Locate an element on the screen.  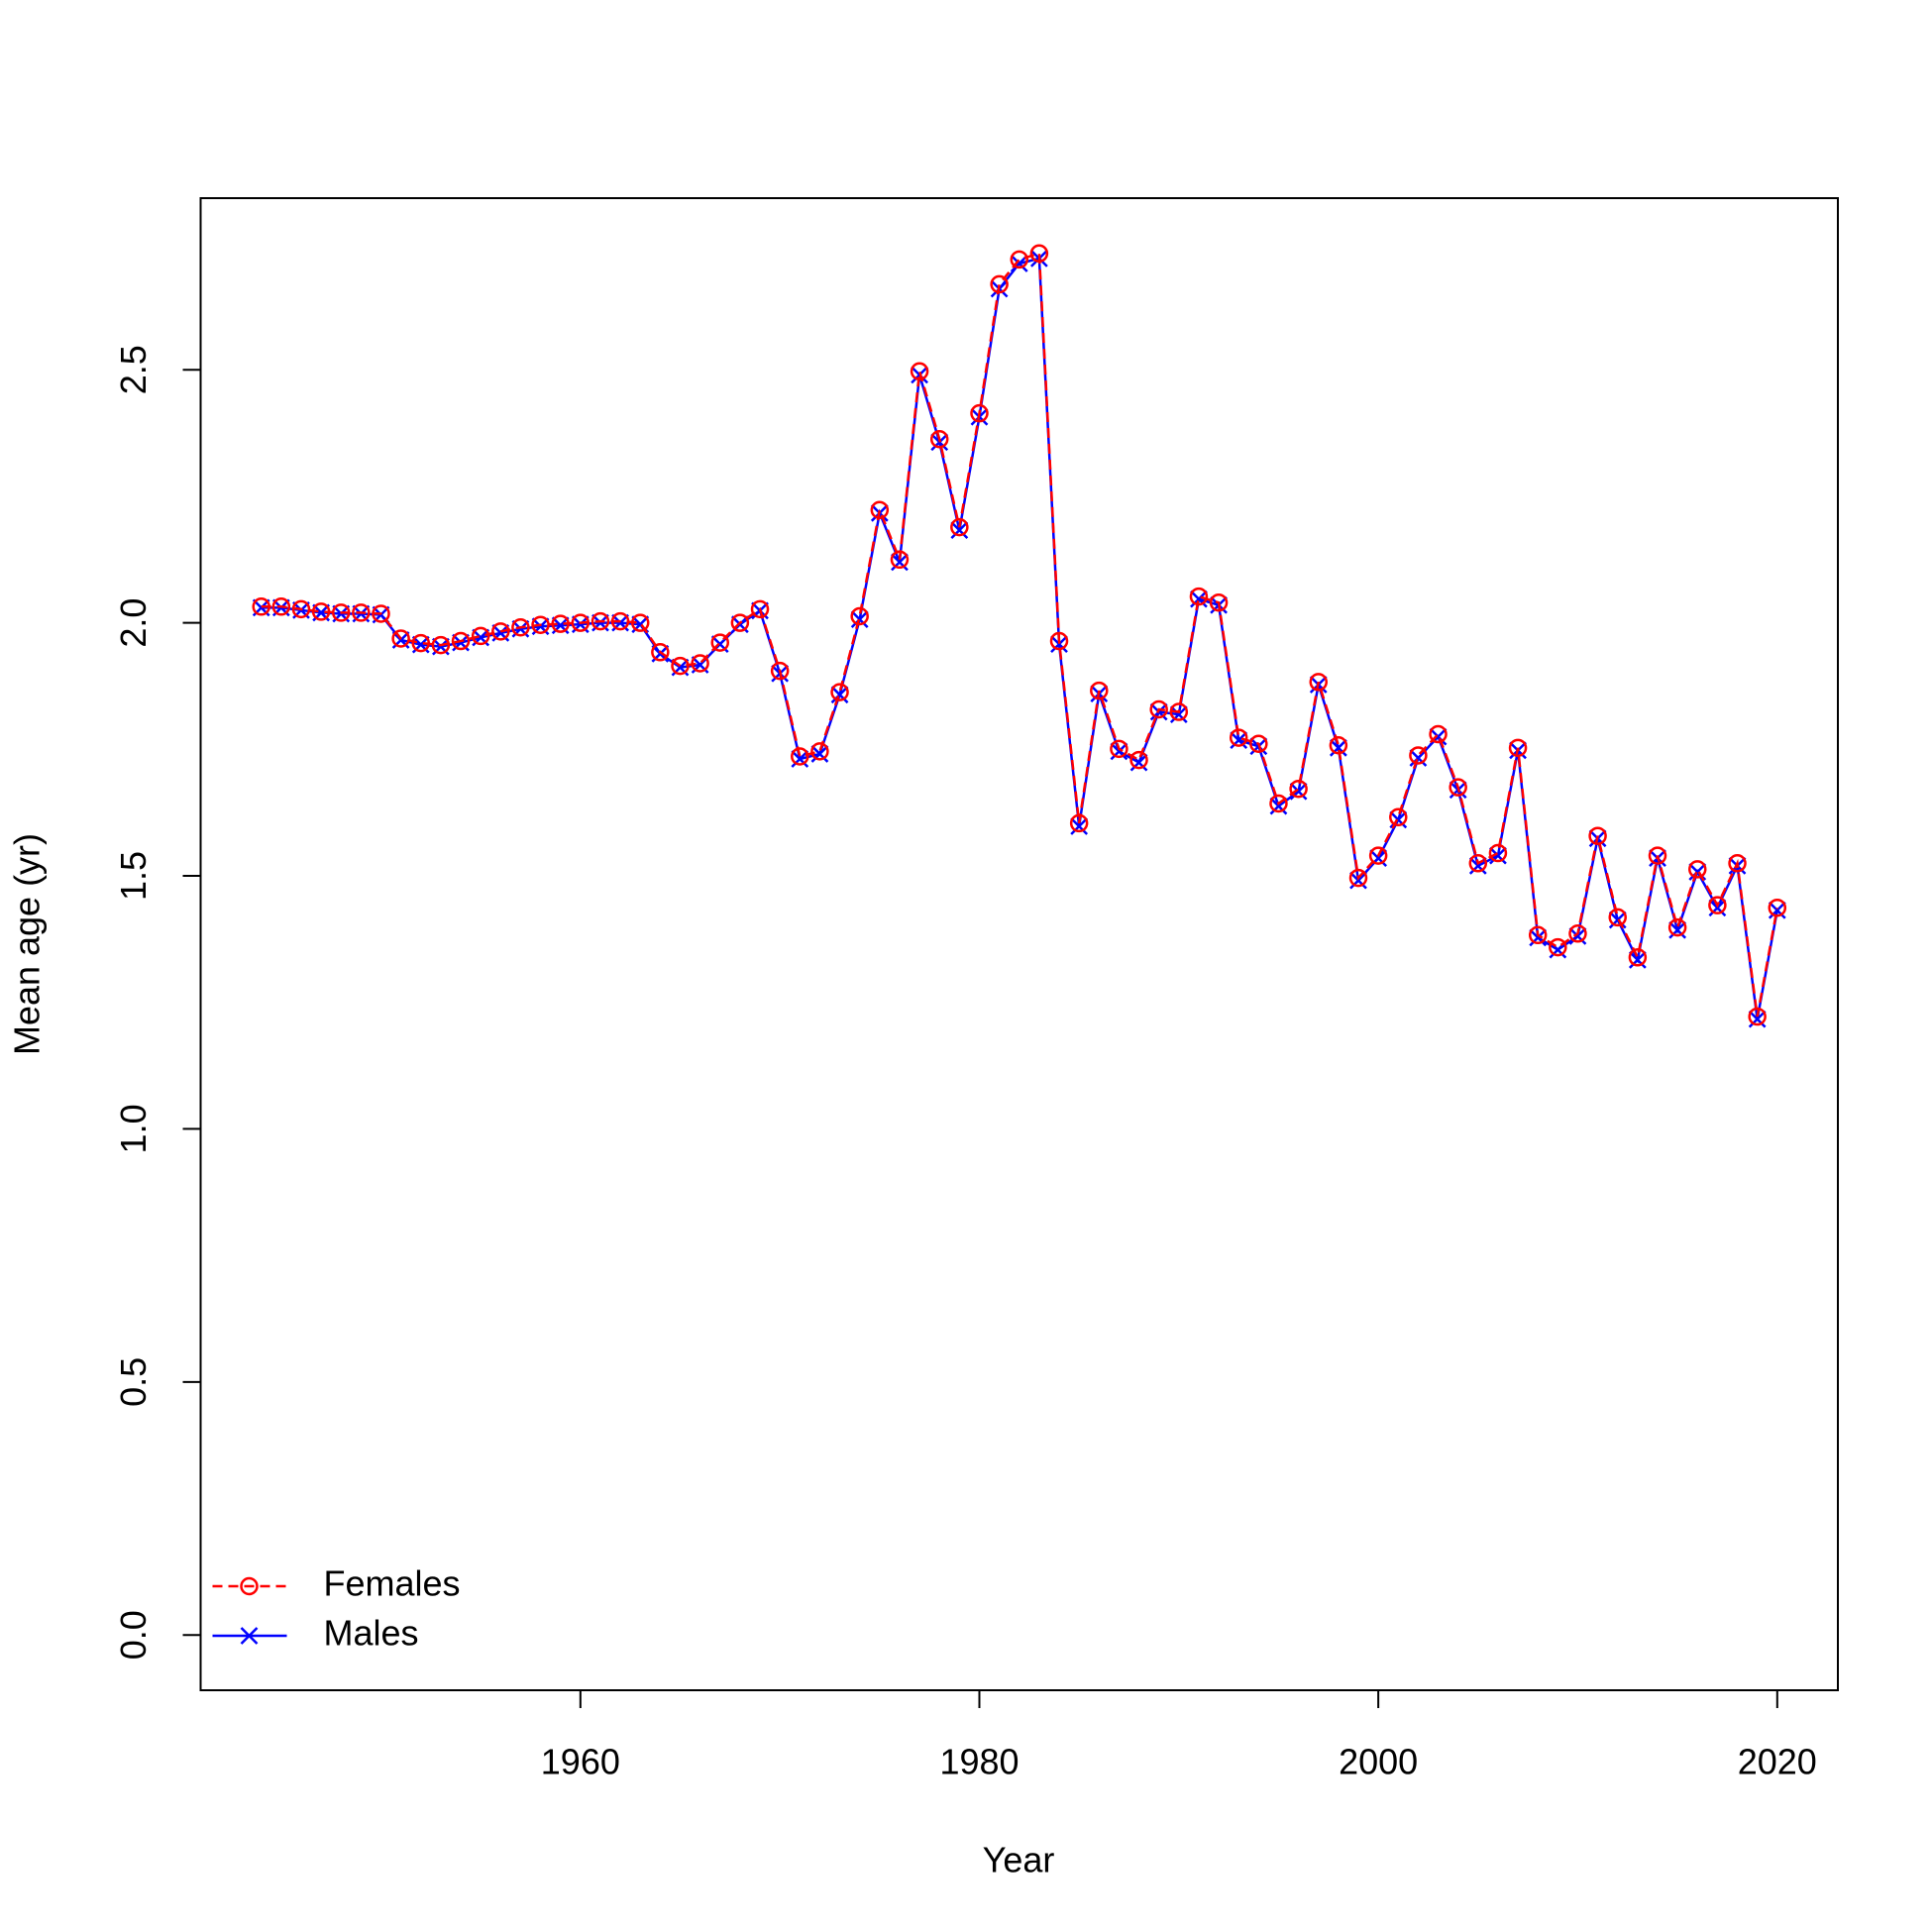
y-tick-label: 2.0 is located at coordinates (133, 623).